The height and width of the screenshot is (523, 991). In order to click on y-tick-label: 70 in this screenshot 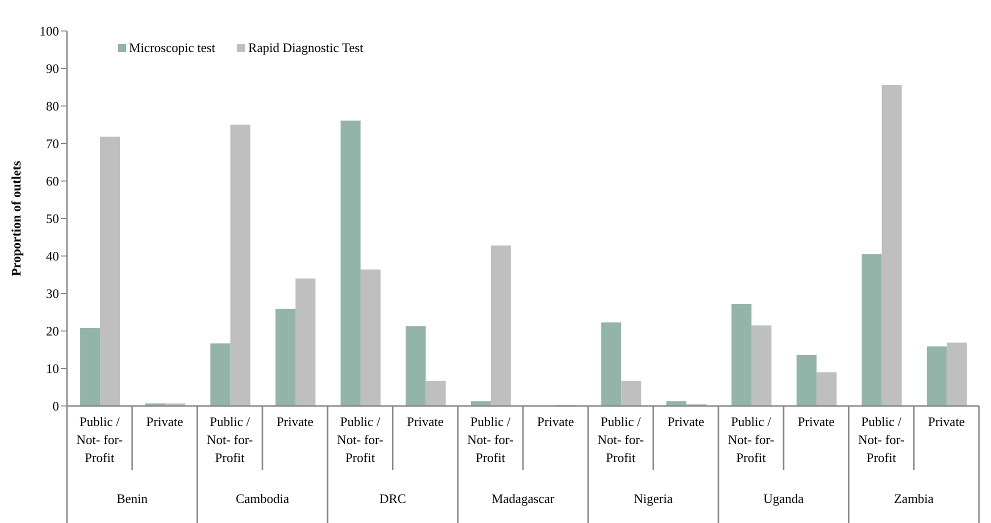, I will do `click(52, 144)`.